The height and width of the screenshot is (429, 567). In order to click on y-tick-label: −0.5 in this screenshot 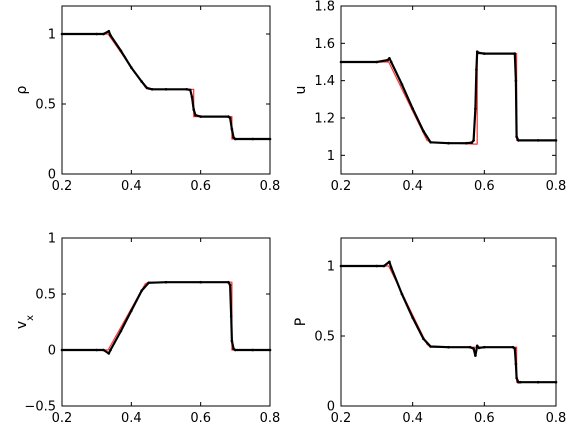, I will do `click(40, 407)`.